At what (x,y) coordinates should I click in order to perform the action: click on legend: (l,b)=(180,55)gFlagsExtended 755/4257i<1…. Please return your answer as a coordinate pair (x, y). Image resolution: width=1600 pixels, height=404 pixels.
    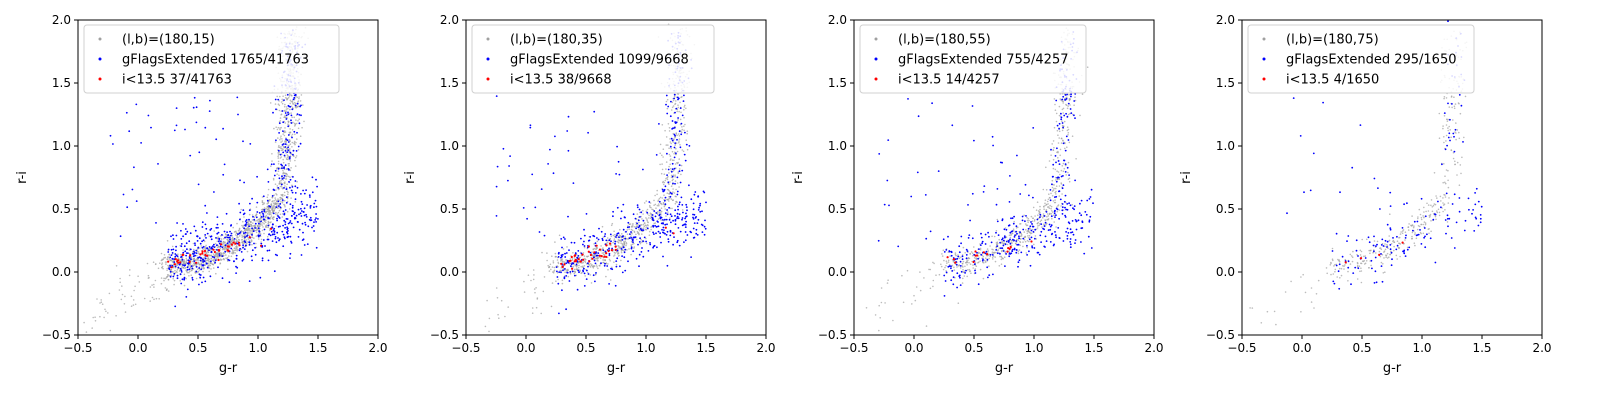
    Looking at the image, I should click on (973, 59).